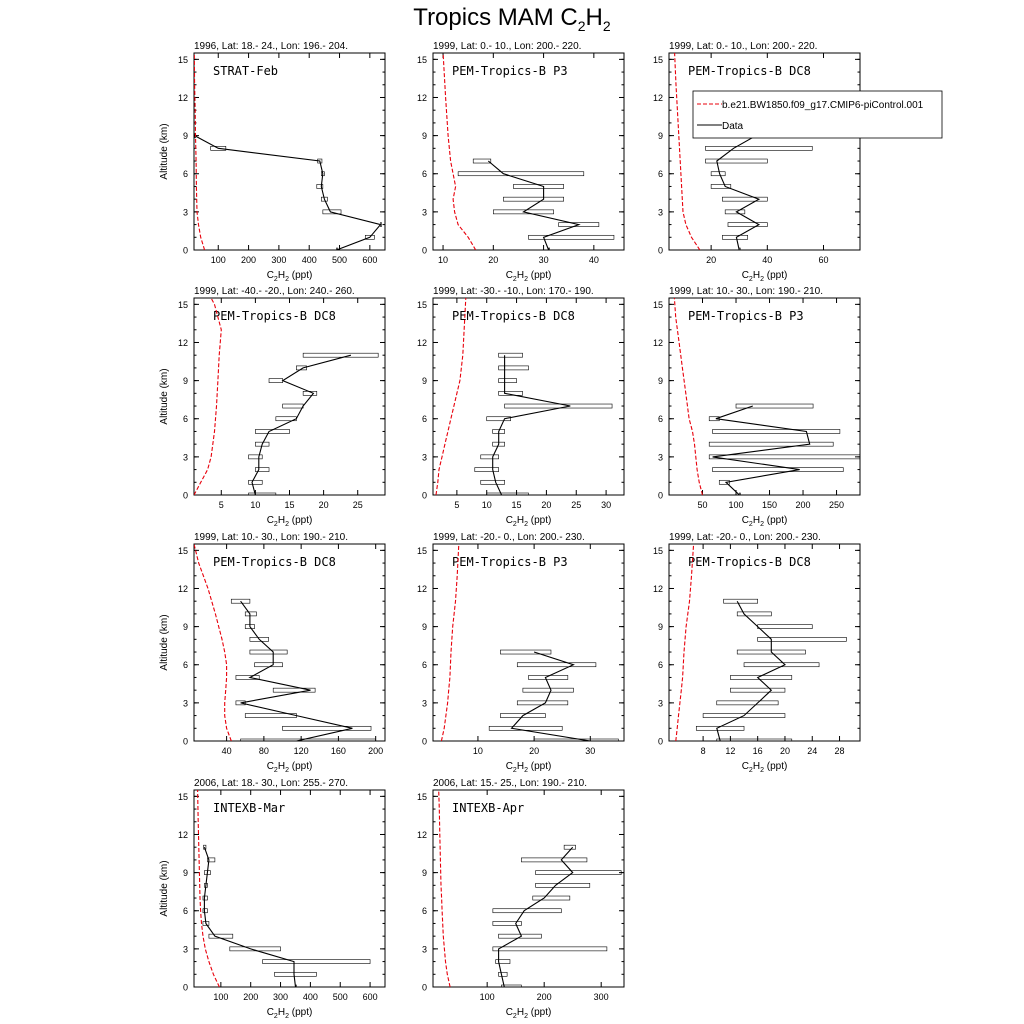 The image size is (1024, 1024). Describe the element at coordinates (730, 751) in the screenshot. I see `x-tick-label: 12` at that location.